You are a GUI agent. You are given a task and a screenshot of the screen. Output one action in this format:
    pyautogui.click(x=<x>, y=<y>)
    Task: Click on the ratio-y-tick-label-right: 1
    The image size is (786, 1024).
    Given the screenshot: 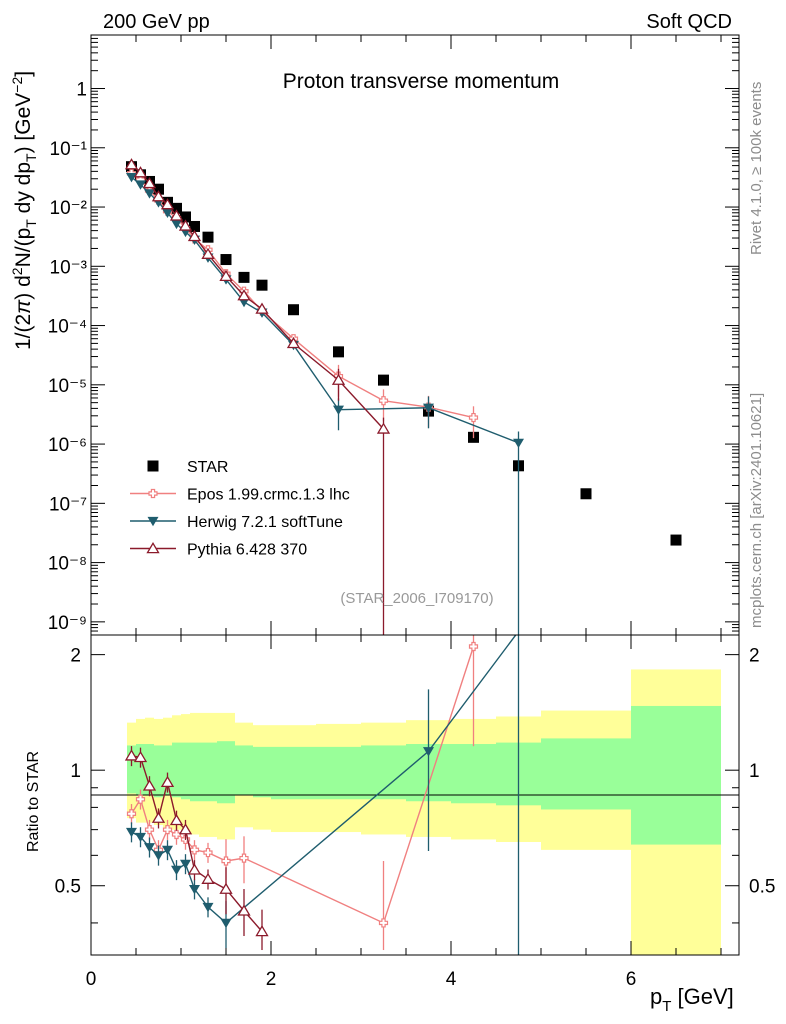 What is the action you would take?
    pyautogui.click(x=754, y=771)
    